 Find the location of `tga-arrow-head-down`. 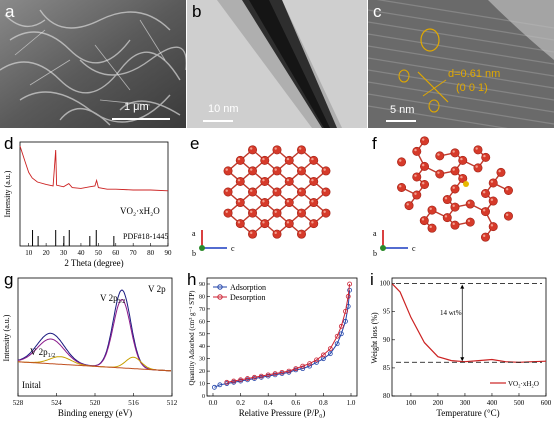

tga-arrow-head-down is located at coordinates (462, 359).